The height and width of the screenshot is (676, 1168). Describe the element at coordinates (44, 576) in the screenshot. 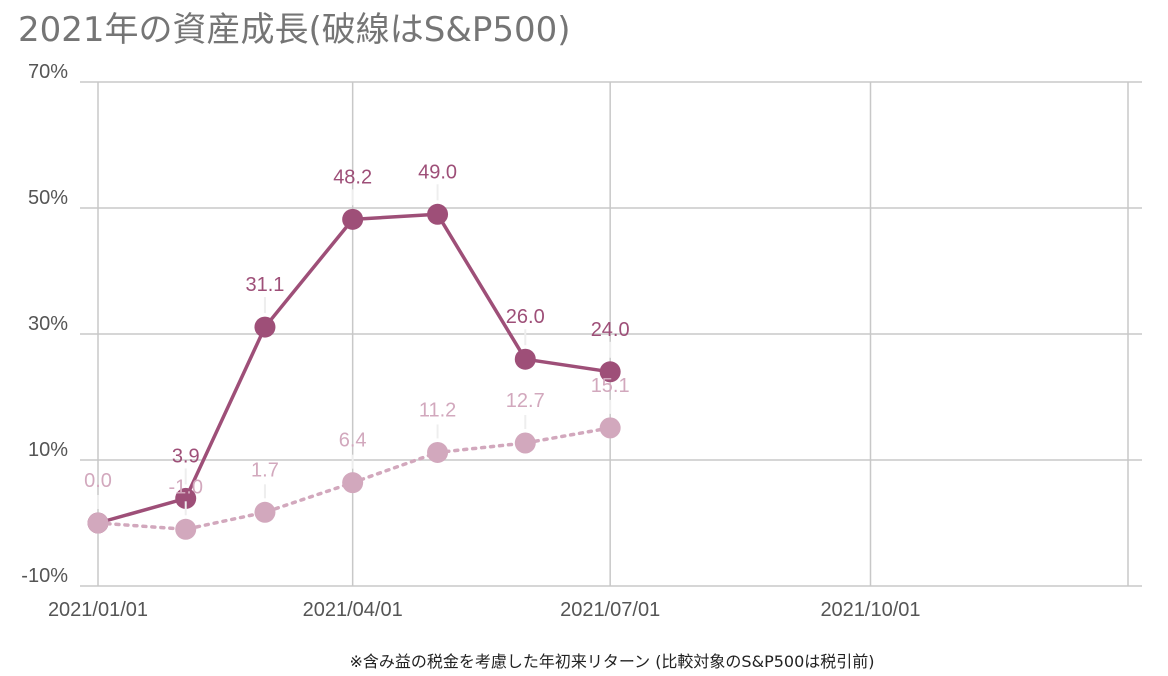

I see `y-tick-label: -10%` at that location.